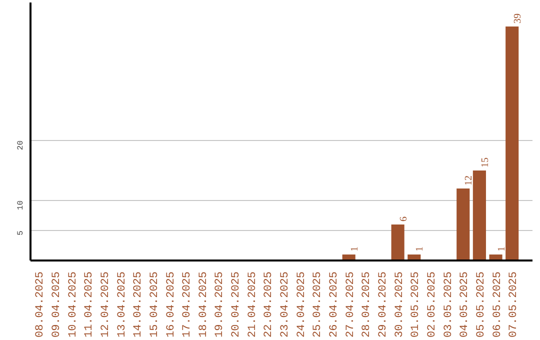 The width and height of the screenshot is (540, 340). I want to click on x-tick-label: 16.04.2025, so click(171, 304).